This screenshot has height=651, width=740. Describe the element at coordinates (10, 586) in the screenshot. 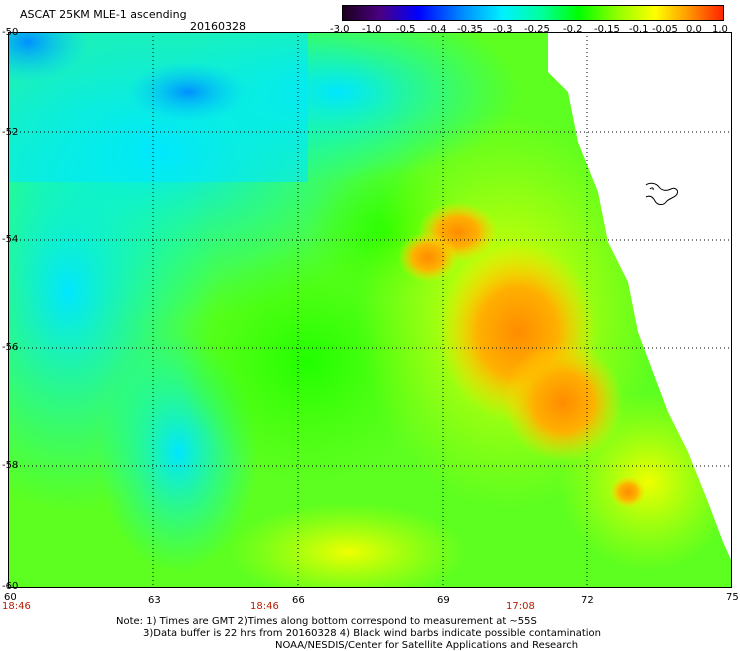

I see `lat-label: -60` at that location.